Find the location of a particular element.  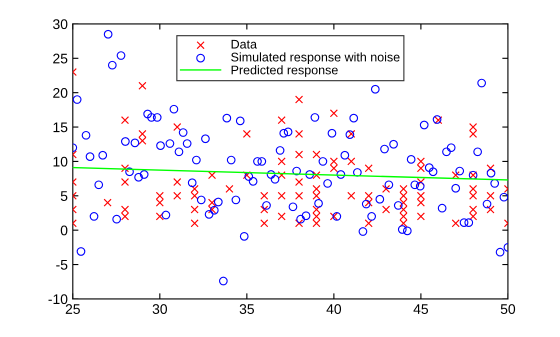

x-tick-label: 40 is located at coordinates (334, 309).